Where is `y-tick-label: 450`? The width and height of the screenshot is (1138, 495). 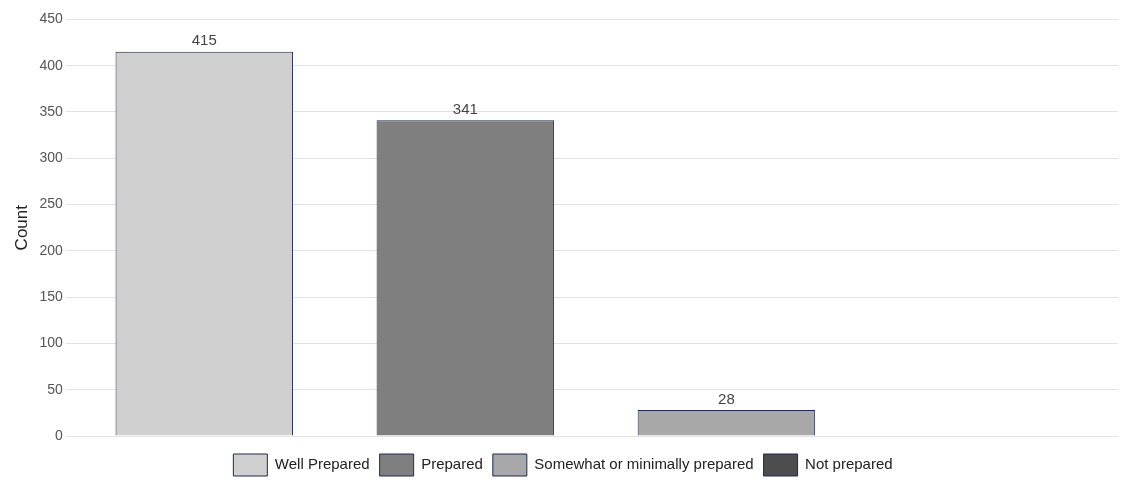
y-tick-label: 450 is located at coordinates (51, 18).